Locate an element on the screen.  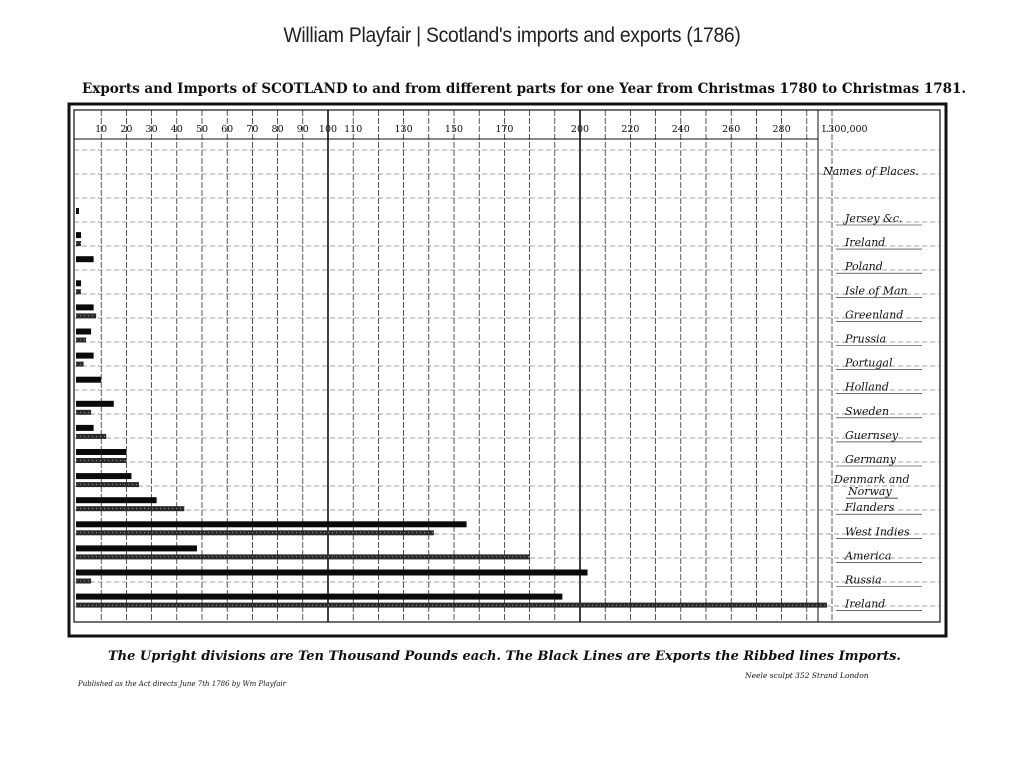
x-tick-label: 170 is located at coordinates (504, 129).